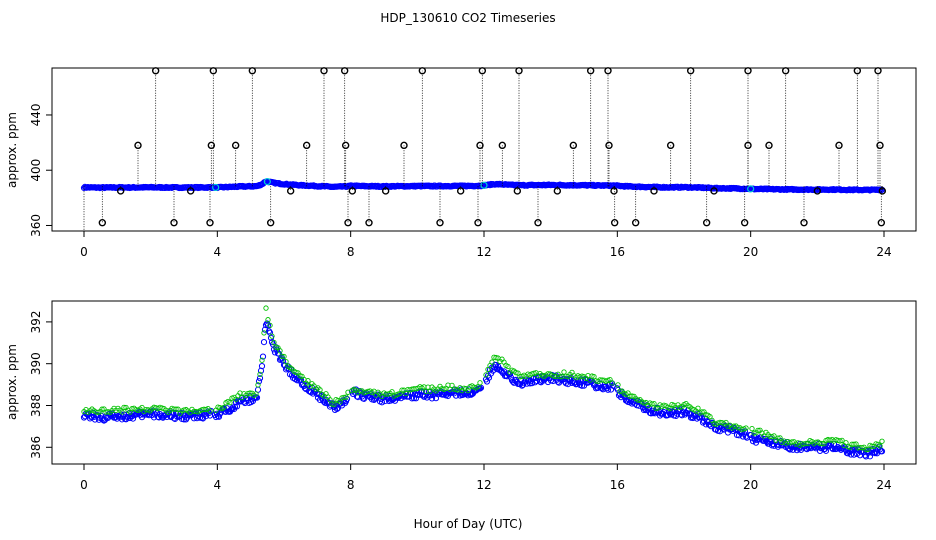 This screenshot has height=540, width=936. What do you see at coordinates (467, 18) in the screenshot?
I see `figure-title: HDP_130610 CO2 Timeseries` at bounding box center [467, 18].